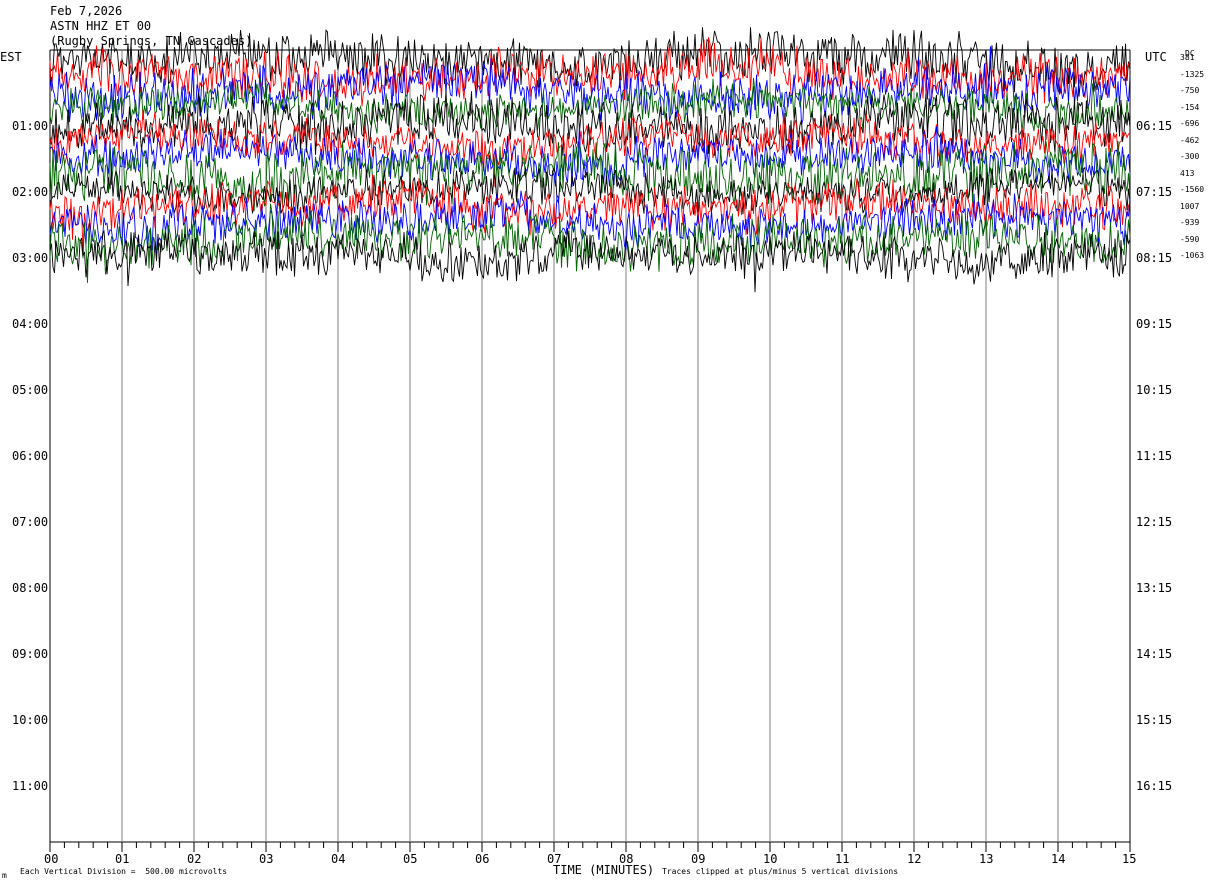  I want to click on x-tick-label: 04, so click(338, 859).